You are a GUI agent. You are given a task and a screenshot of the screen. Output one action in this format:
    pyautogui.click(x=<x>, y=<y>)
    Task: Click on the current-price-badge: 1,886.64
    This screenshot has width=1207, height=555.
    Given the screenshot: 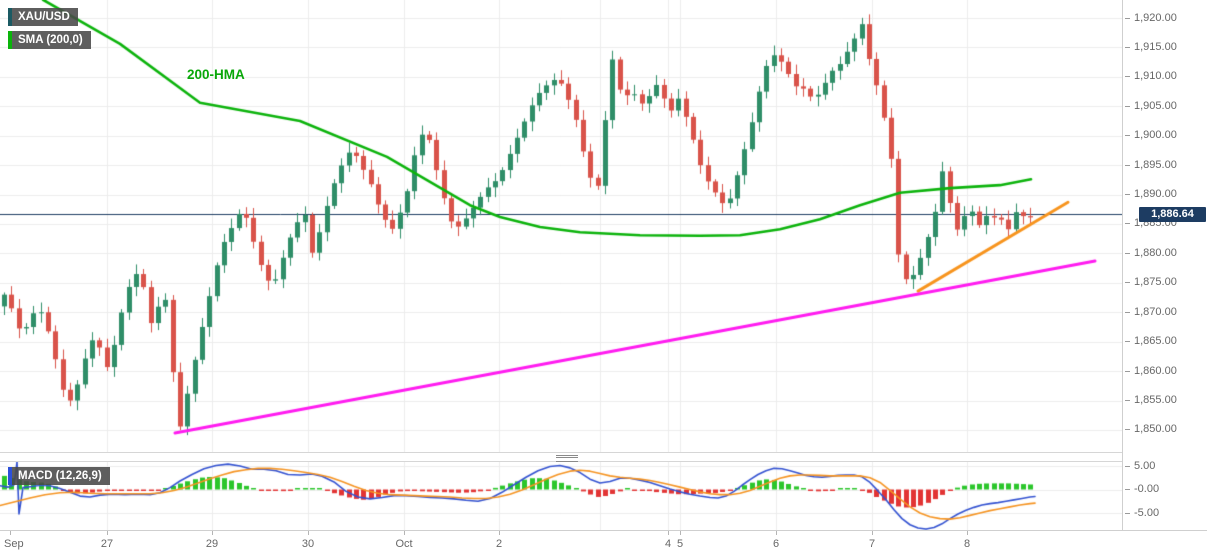 What is the action you would take?
    pyautogui.click(x=1172, y=214)
    